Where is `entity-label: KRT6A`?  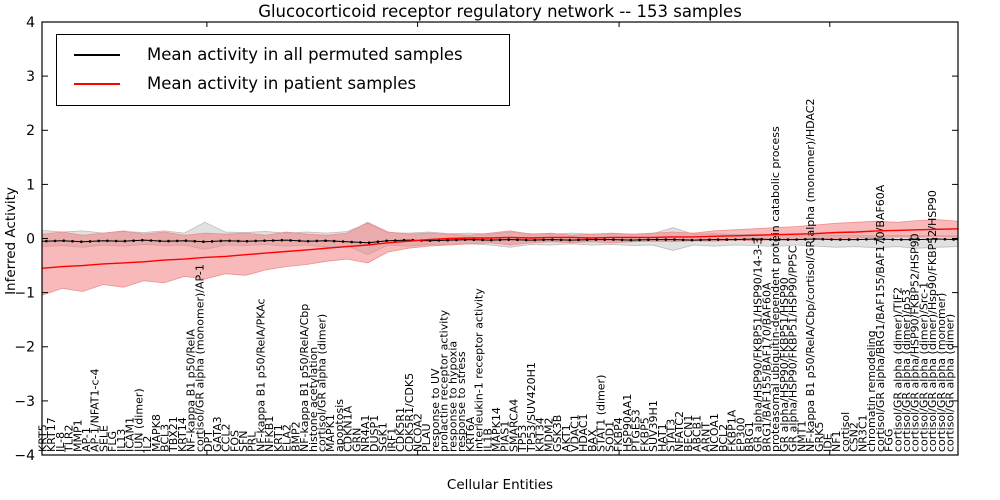 entity-label: KRT6A is located at coordinates (470, 434).